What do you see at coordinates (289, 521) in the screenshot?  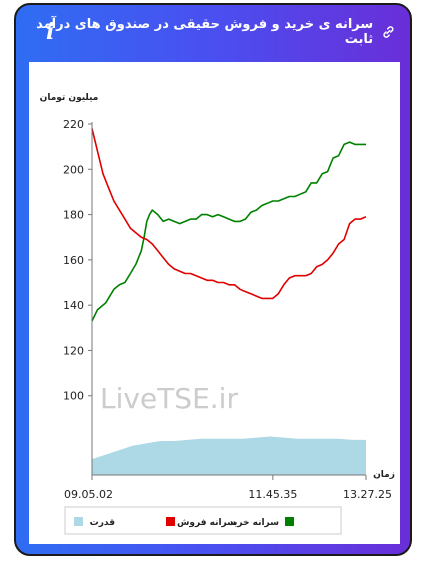 I see `legend-buy-swatch` at bounding box center [289, 521].